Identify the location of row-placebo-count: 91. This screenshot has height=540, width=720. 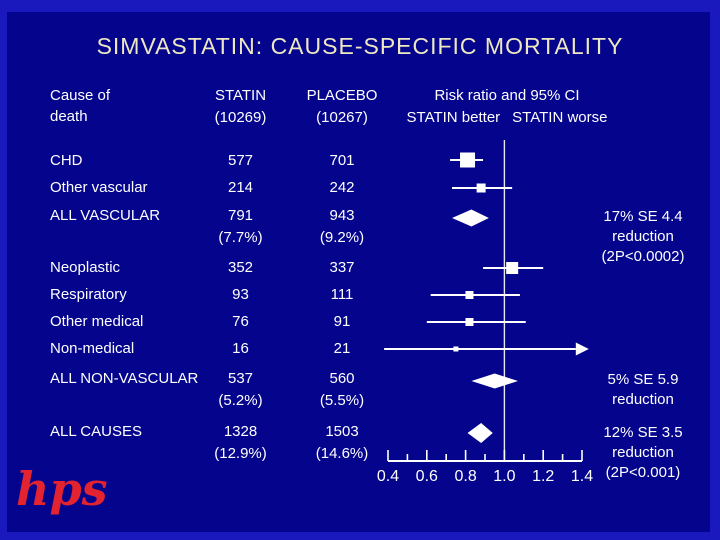
(342, 321).